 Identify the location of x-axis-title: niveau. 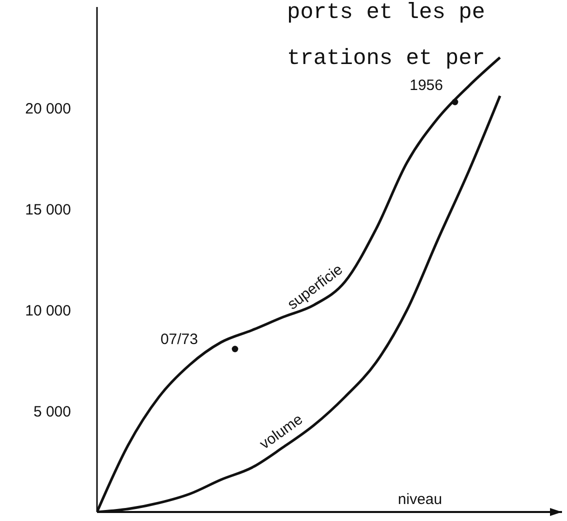
(420, 499).